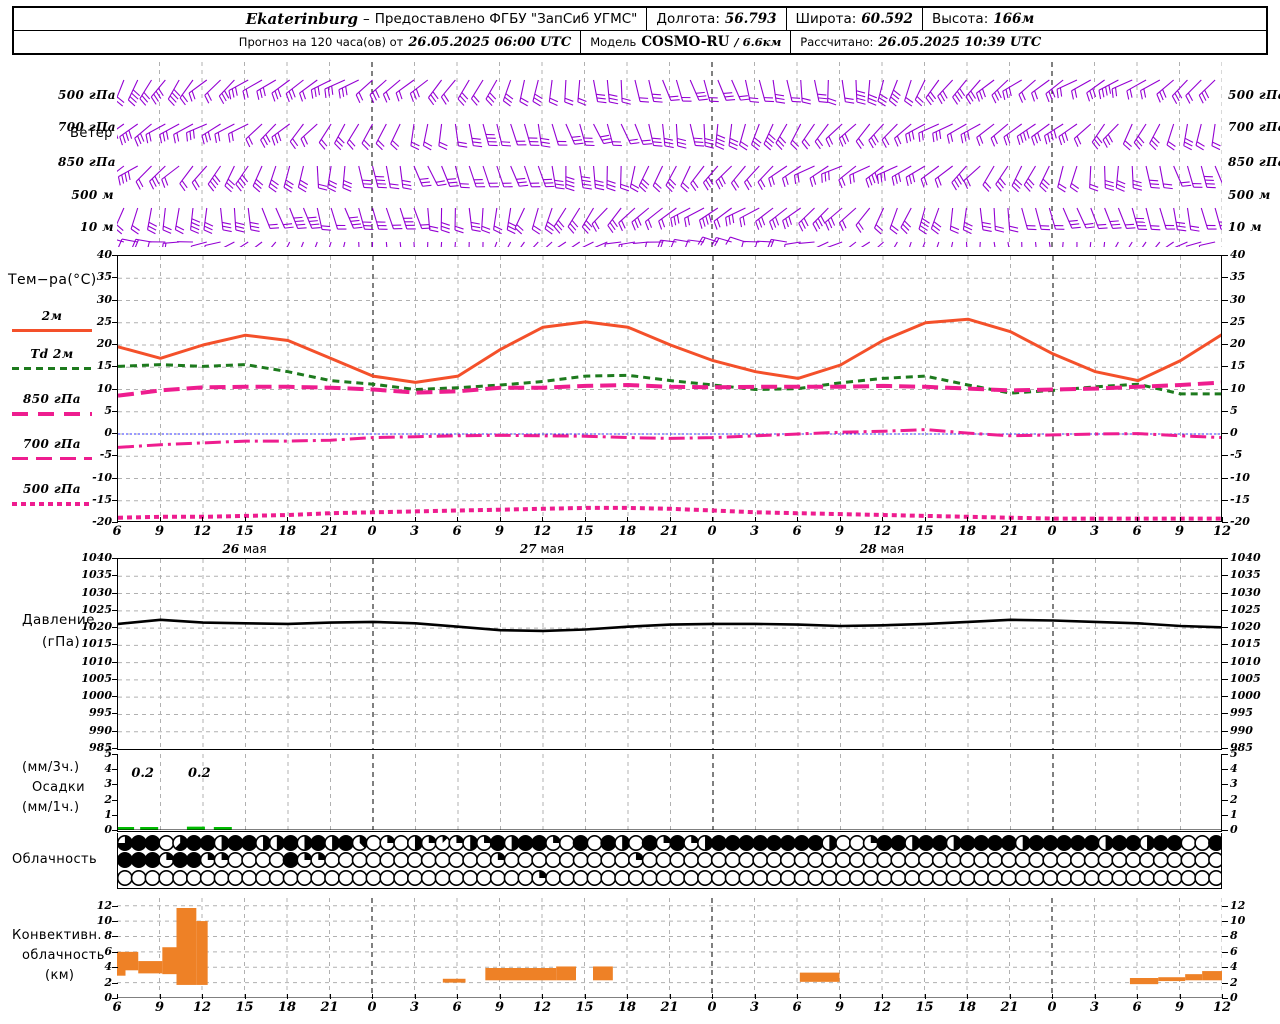 Image resolution: width=1280 pixels, height=1024 pixels. What do you see at coordinates (1238, 299) in the screenshot?
I see `temp-ytick-right: 30` at bounding box center [1238, 299].